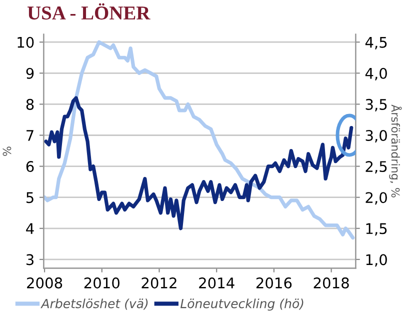  I want to click on y-tick-label: 8, so click(30, 104).